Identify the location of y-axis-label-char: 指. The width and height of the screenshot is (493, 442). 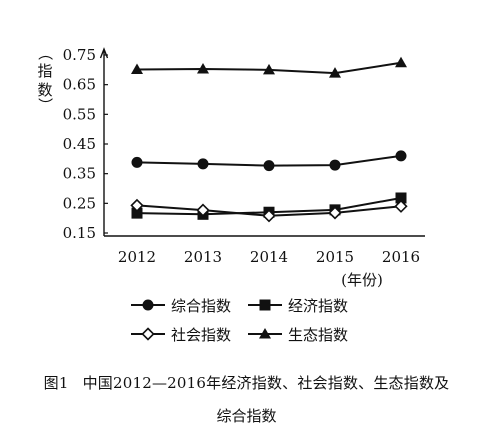
(44, 71).